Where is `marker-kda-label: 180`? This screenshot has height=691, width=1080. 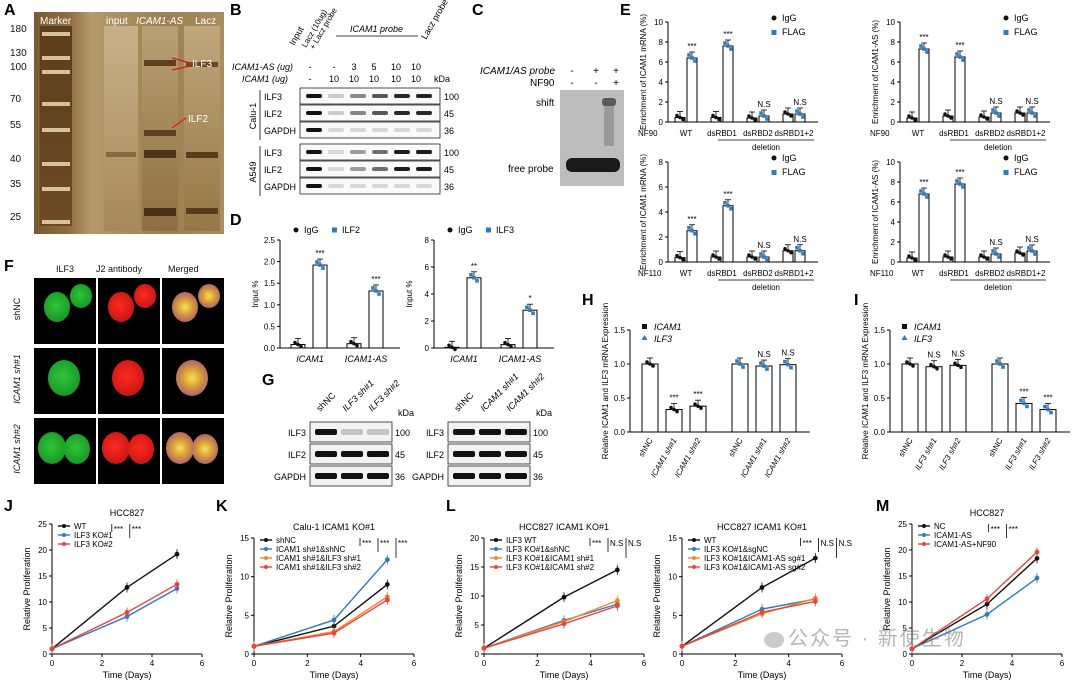
marker-kda-label: 180 is located at coordinates (18, 29).